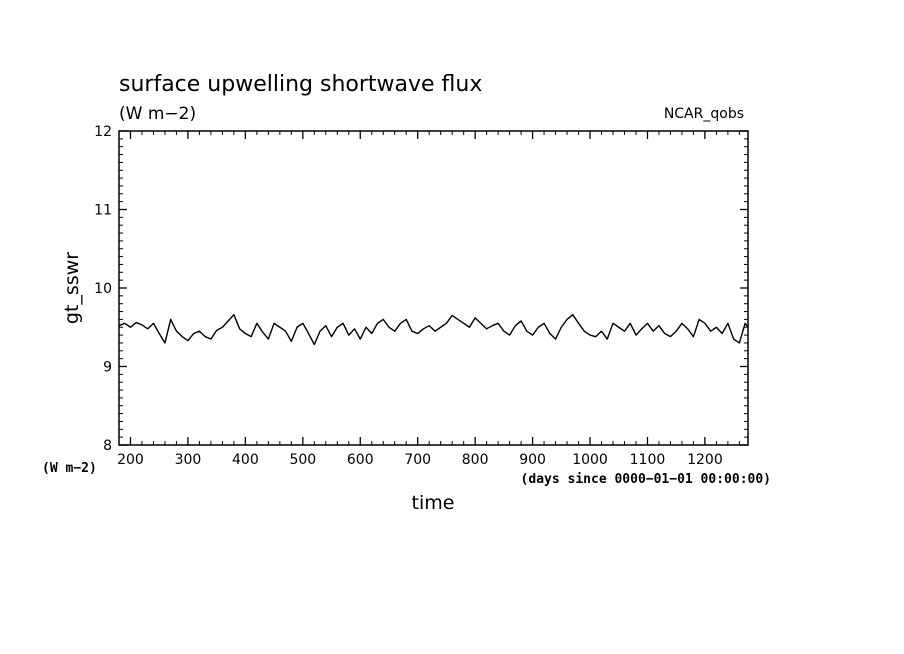 This screenshot has height=654, width=904. Describe the element at coordinates (188, 460) in the screenshot. I see `x-tick-label: 300` at that location.